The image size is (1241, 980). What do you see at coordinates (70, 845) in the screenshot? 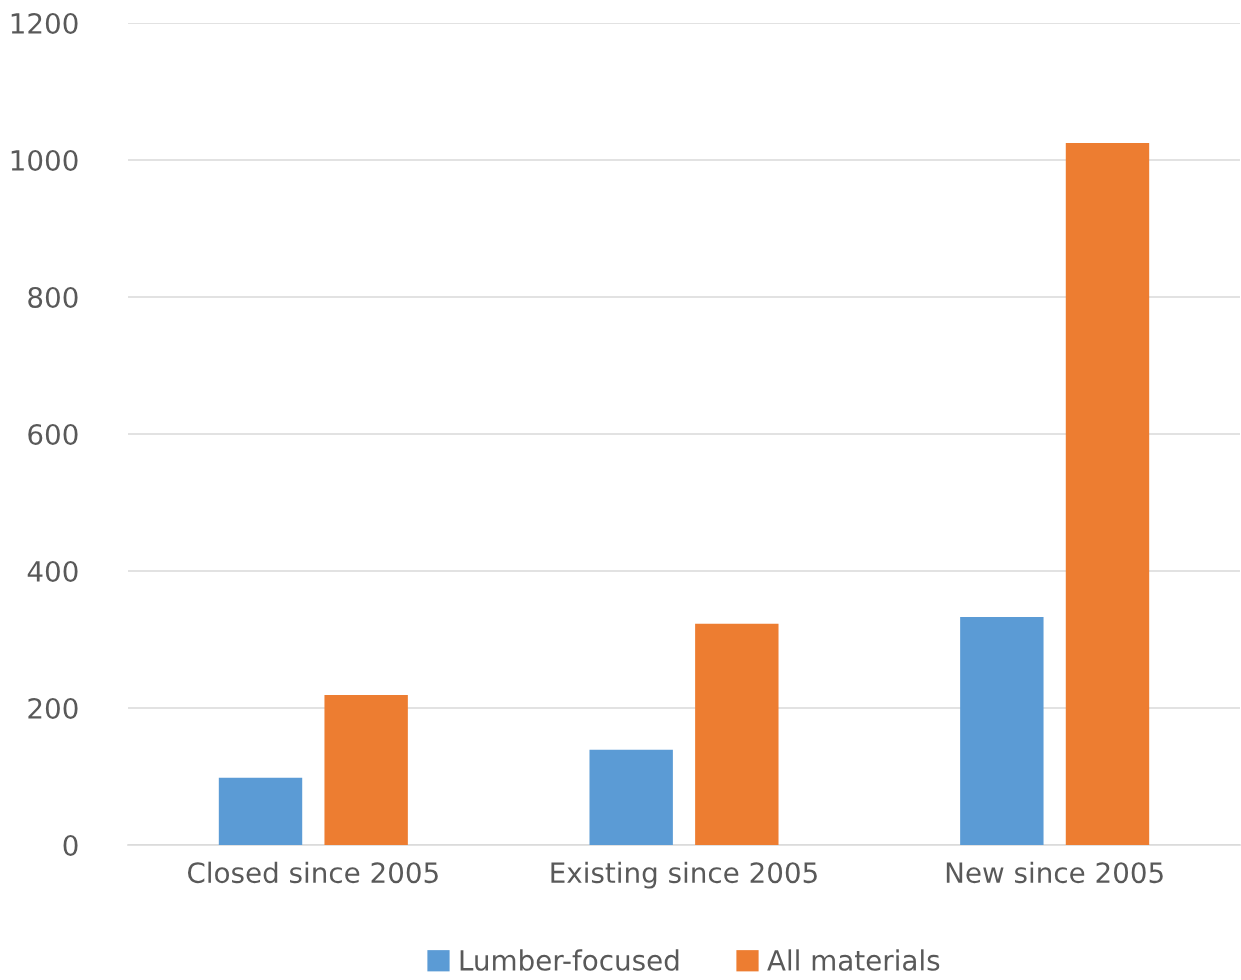
I see `y-tick-label: 0` at bounding box center [70, 845].